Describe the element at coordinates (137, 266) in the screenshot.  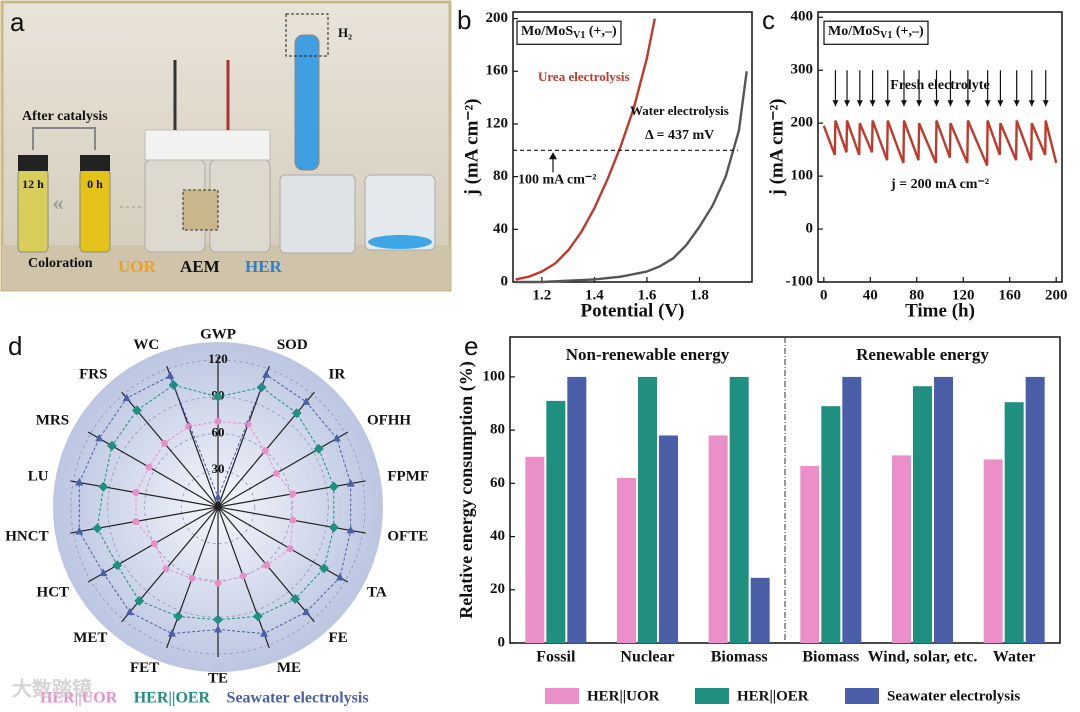
I see `label: UOR` at that location.